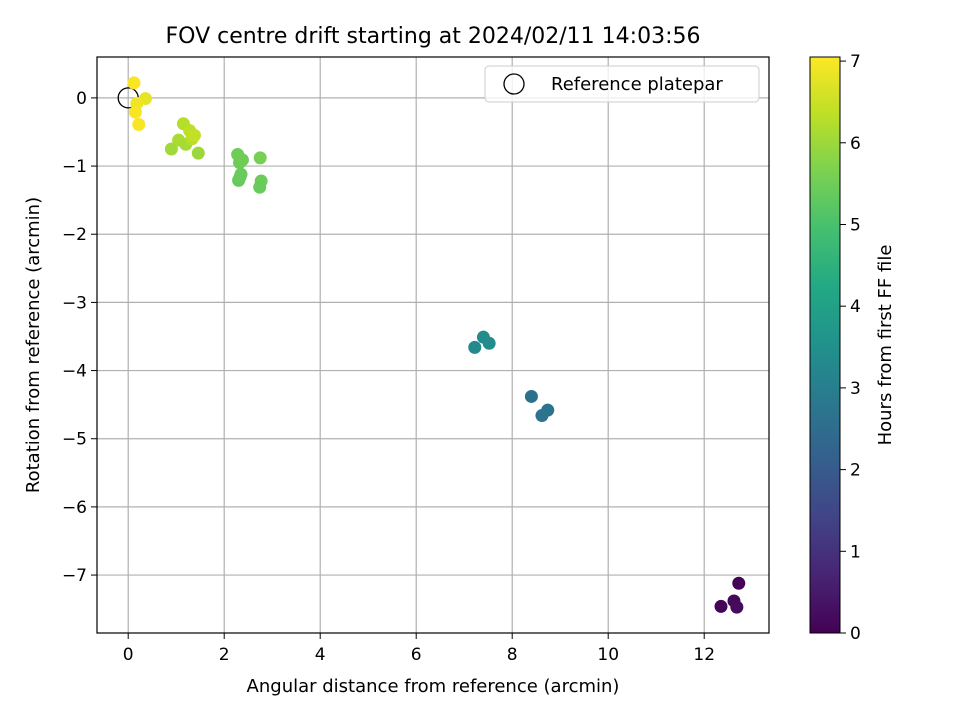 The height and width of the screenshot is (720, 960). What do you see at coordinates (128, 655) in the screenshot?
I see `x-tick-label: 0` at bounding box center [128, 655].